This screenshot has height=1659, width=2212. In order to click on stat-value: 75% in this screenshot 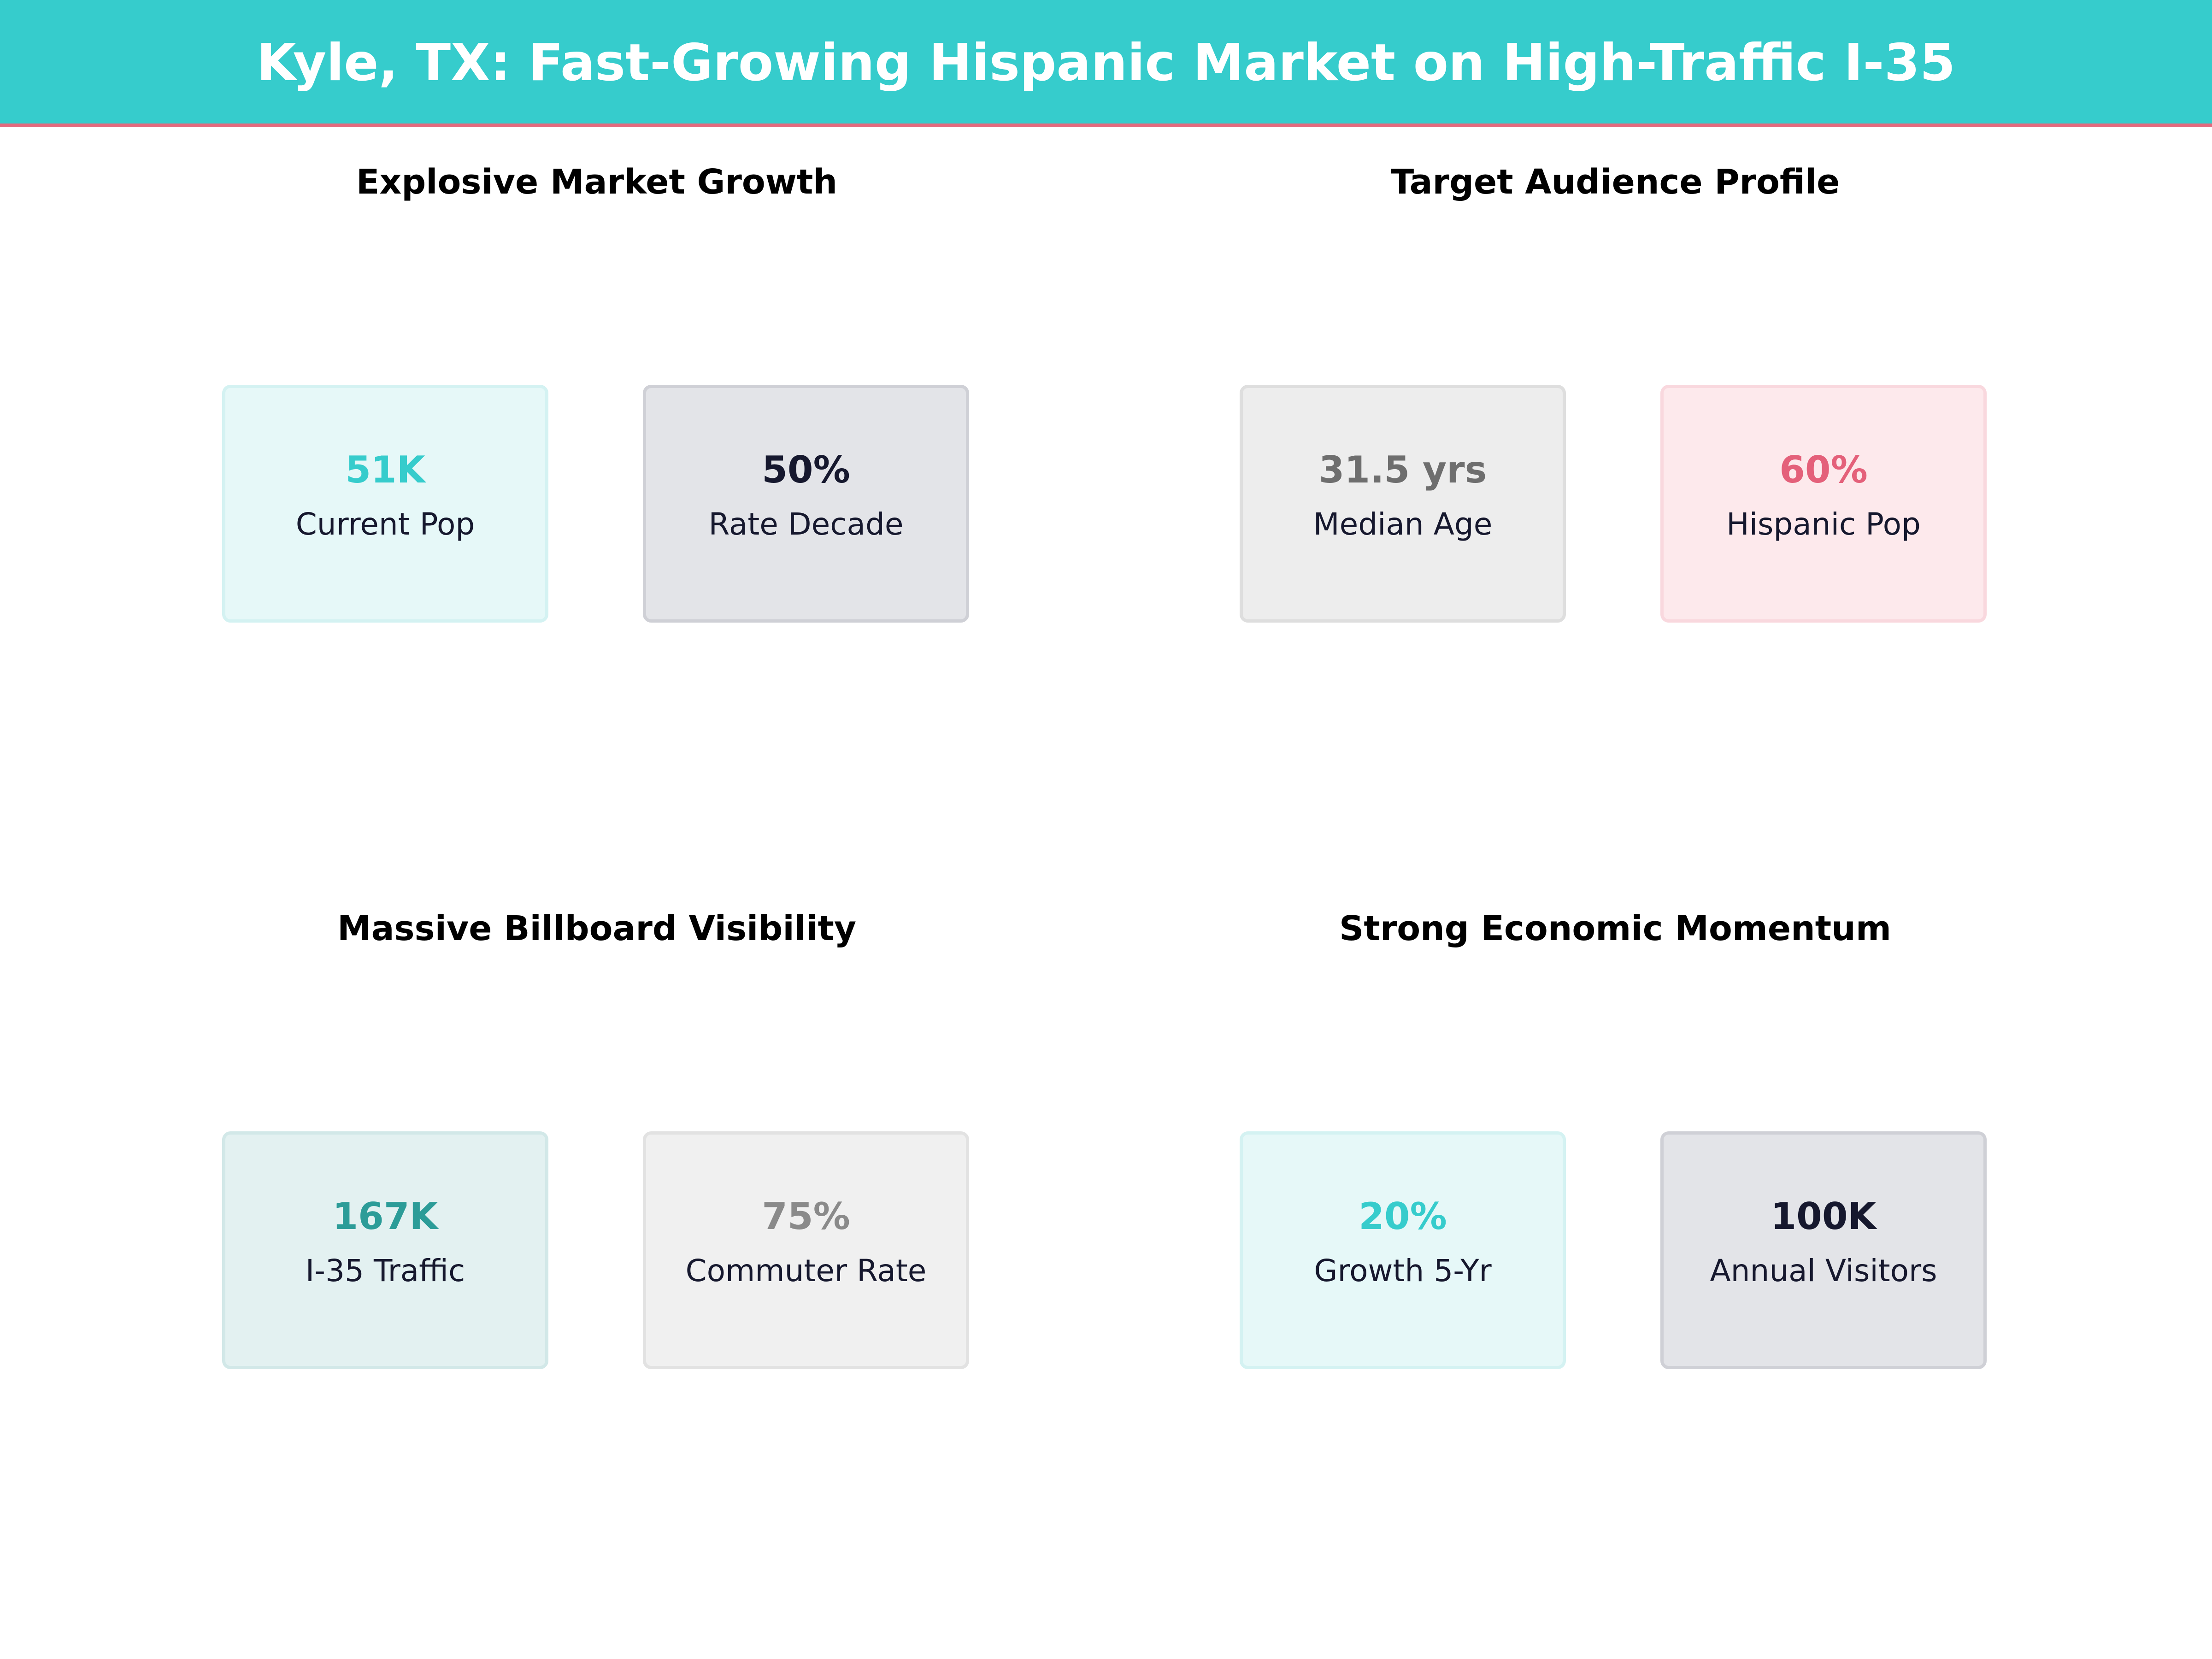, I will do `click(806, 1216)`.